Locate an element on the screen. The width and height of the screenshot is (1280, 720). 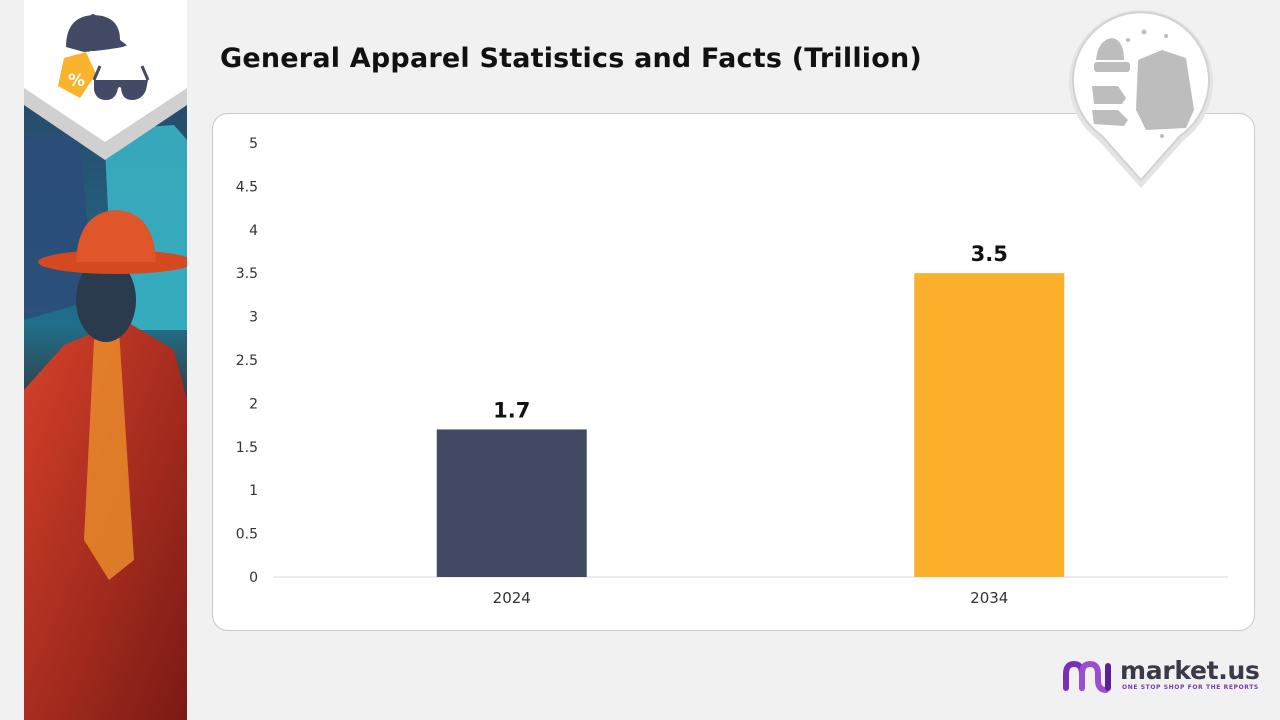
mannequin-head is located at coordinates (106, 300).